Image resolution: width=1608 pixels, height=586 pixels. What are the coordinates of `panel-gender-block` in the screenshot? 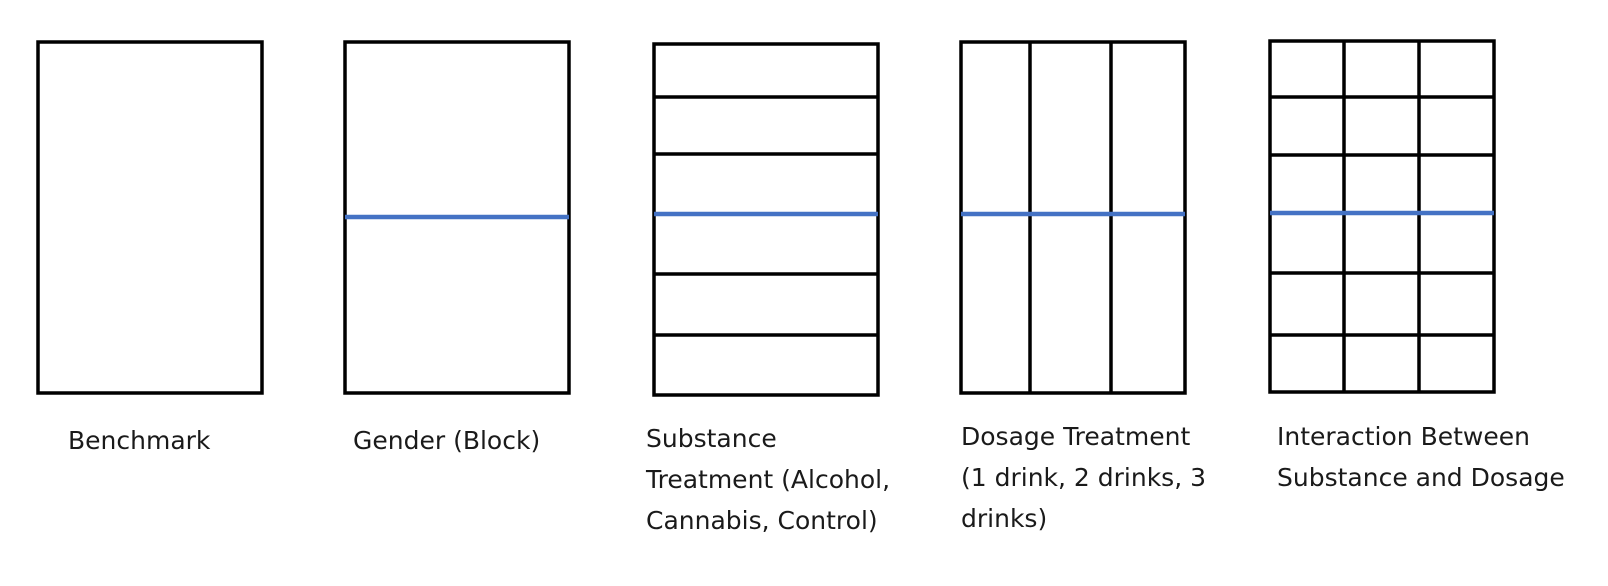 It's located at (457, 217).